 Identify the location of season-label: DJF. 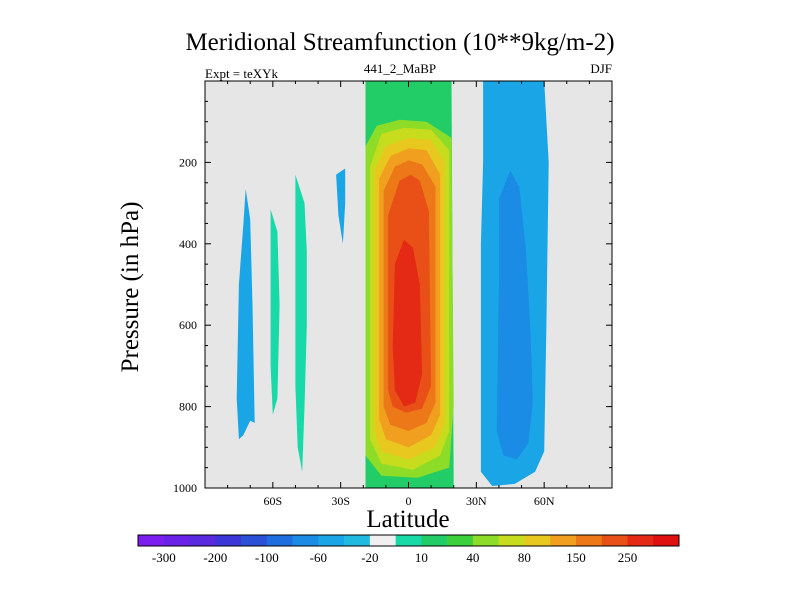
(601, 68).